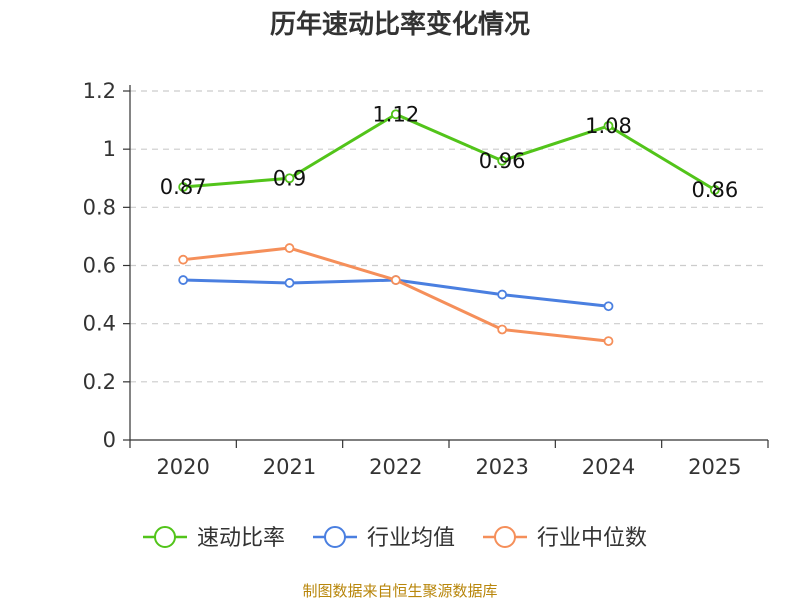 This screenshot has height=600, width=800. I want to click on y-tick-label: 0.4, so click(99, 324).